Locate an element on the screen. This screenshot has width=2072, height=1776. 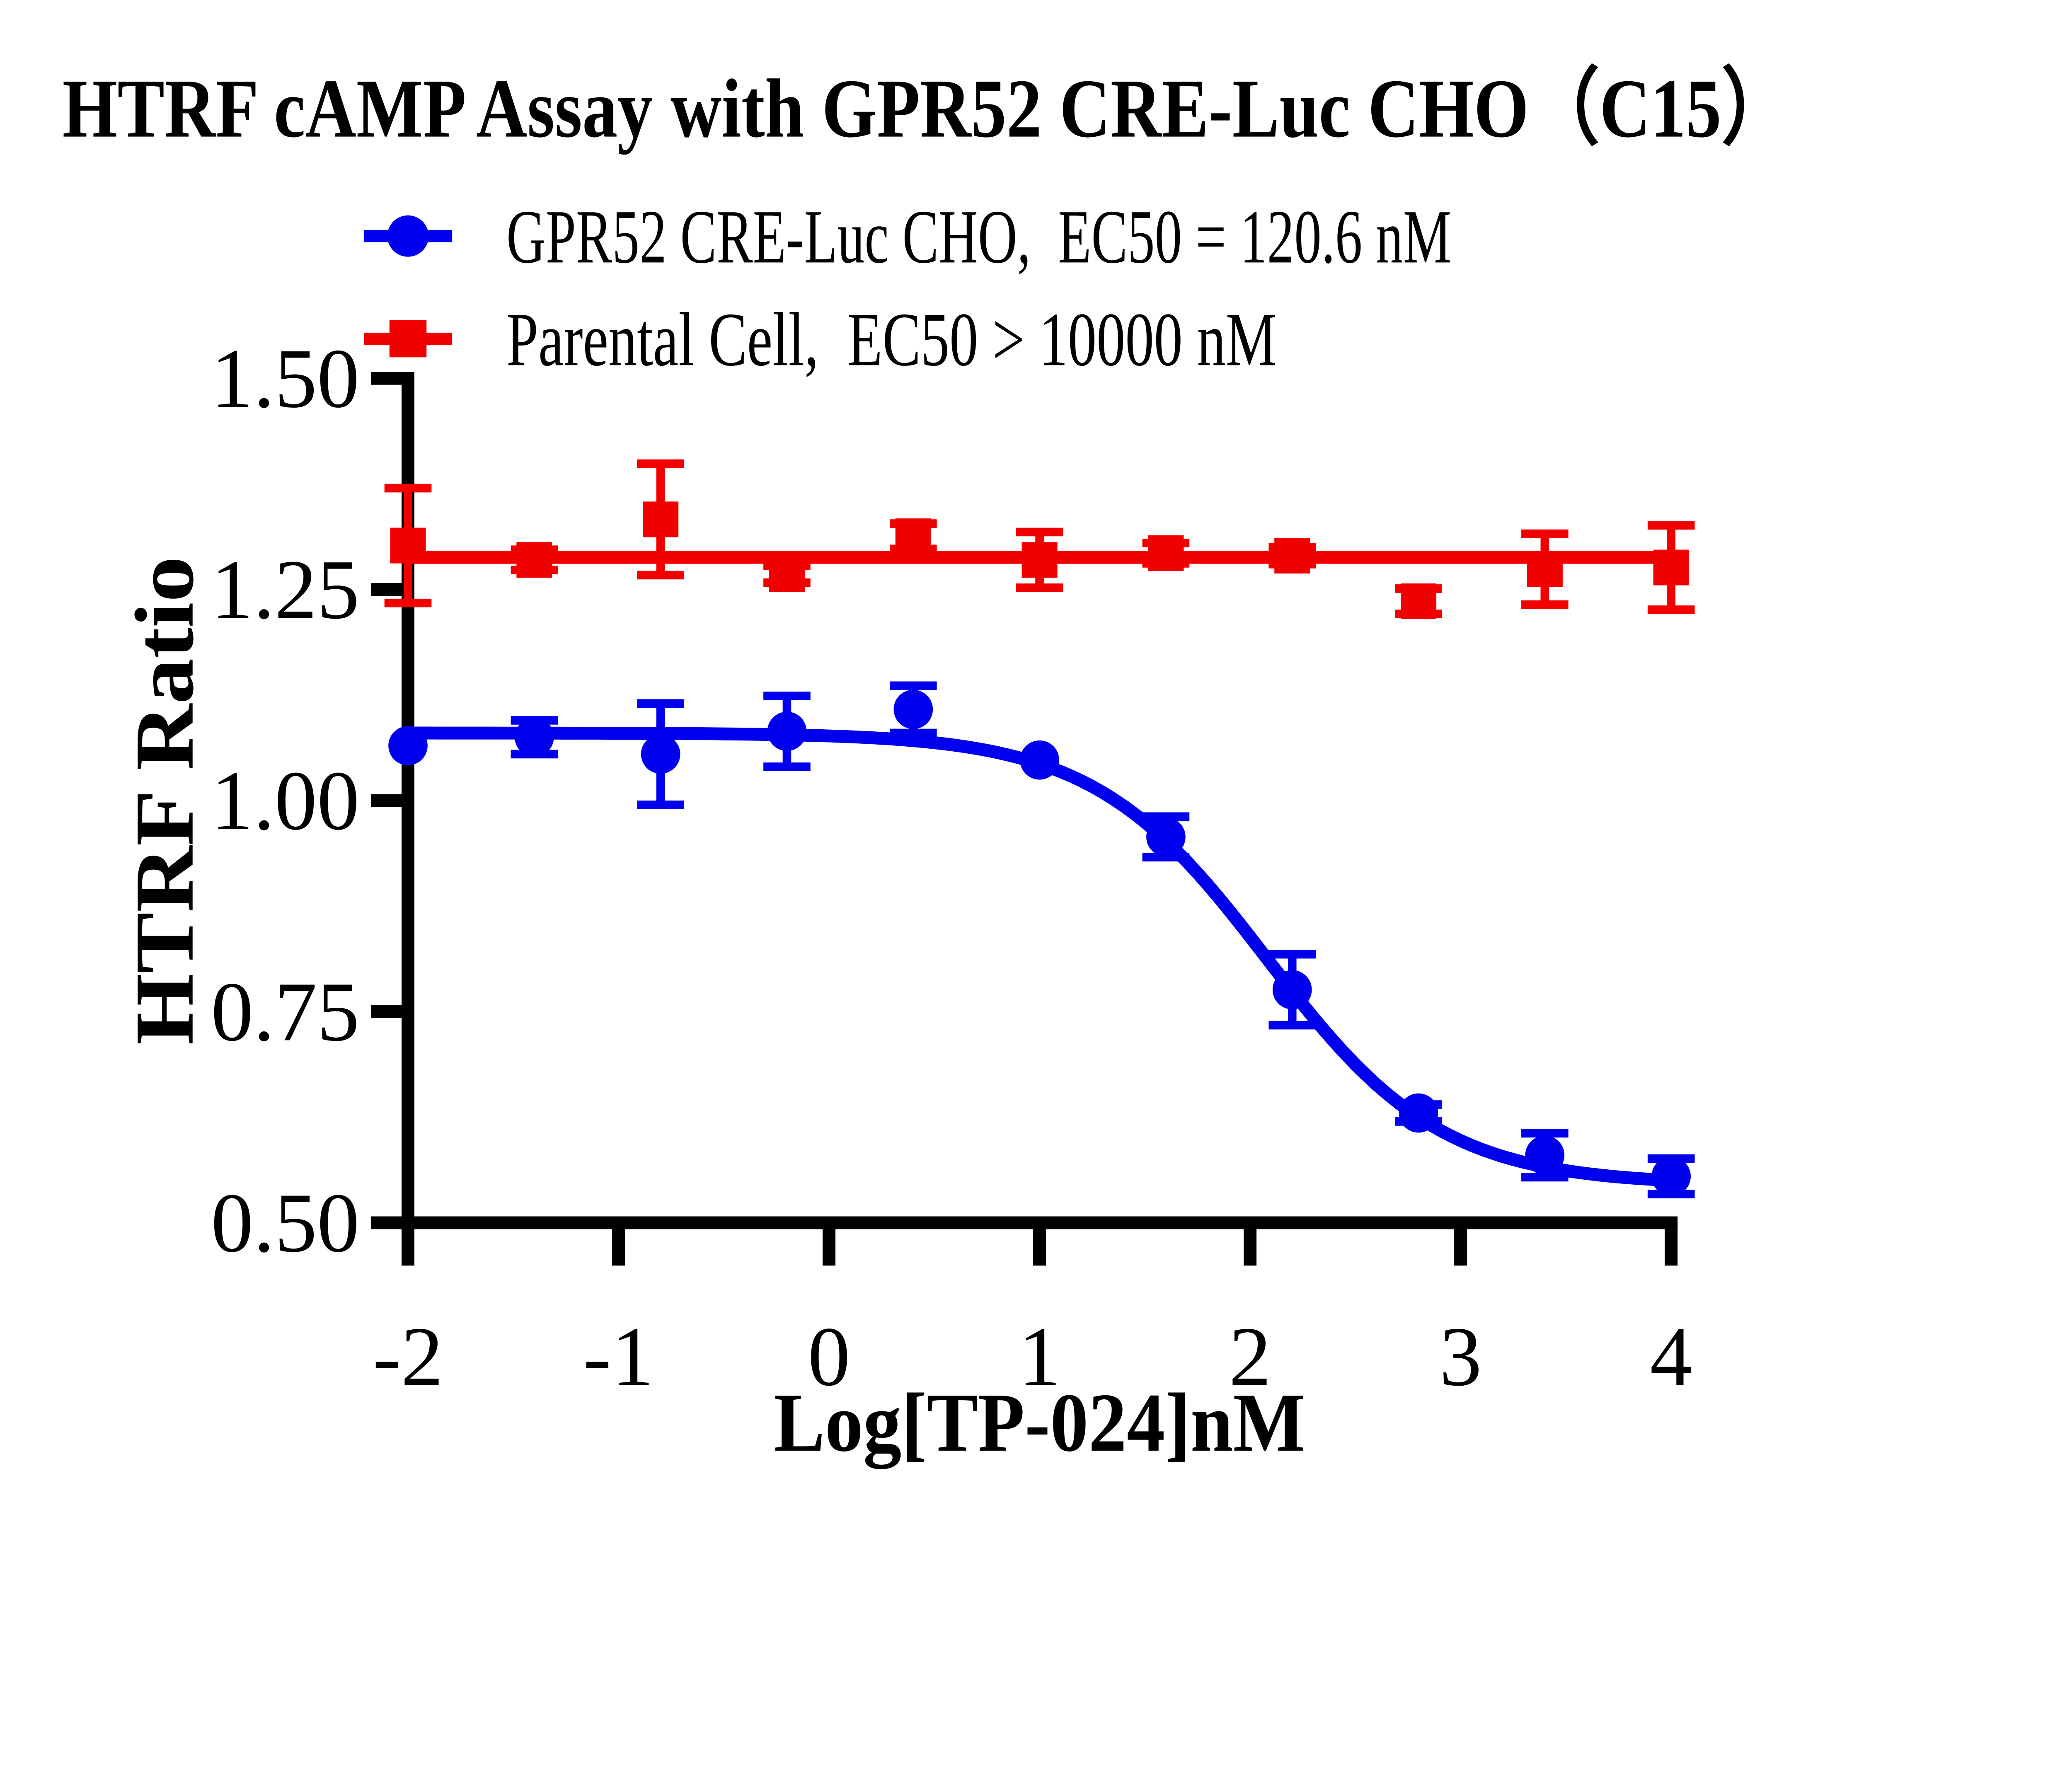
legend-item-parental: Parental Cell, EC50 > 10000 nM is located at coordinates (820, 339).